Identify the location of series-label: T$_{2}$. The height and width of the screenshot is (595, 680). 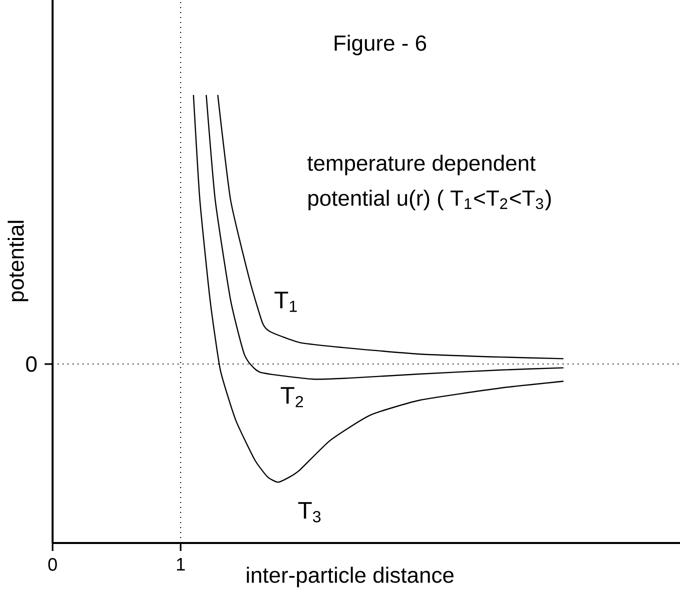
(291, 397).